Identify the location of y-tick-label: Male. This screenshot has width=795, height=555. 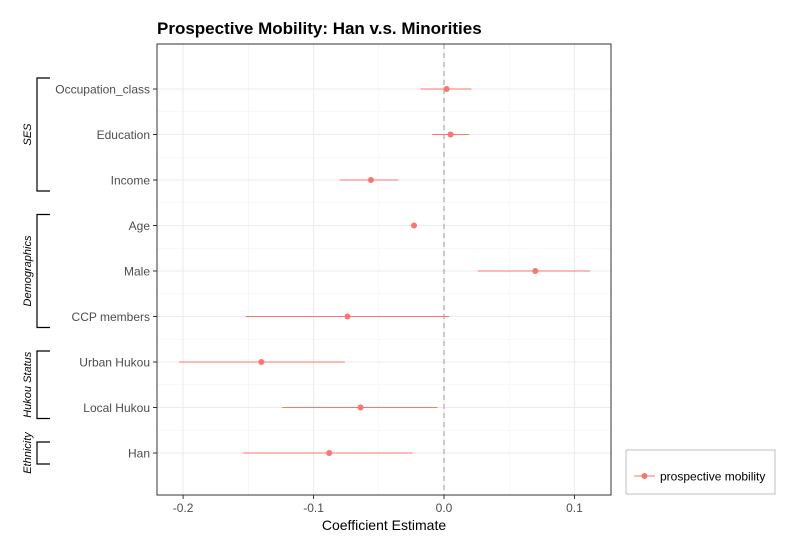
(137, 272).